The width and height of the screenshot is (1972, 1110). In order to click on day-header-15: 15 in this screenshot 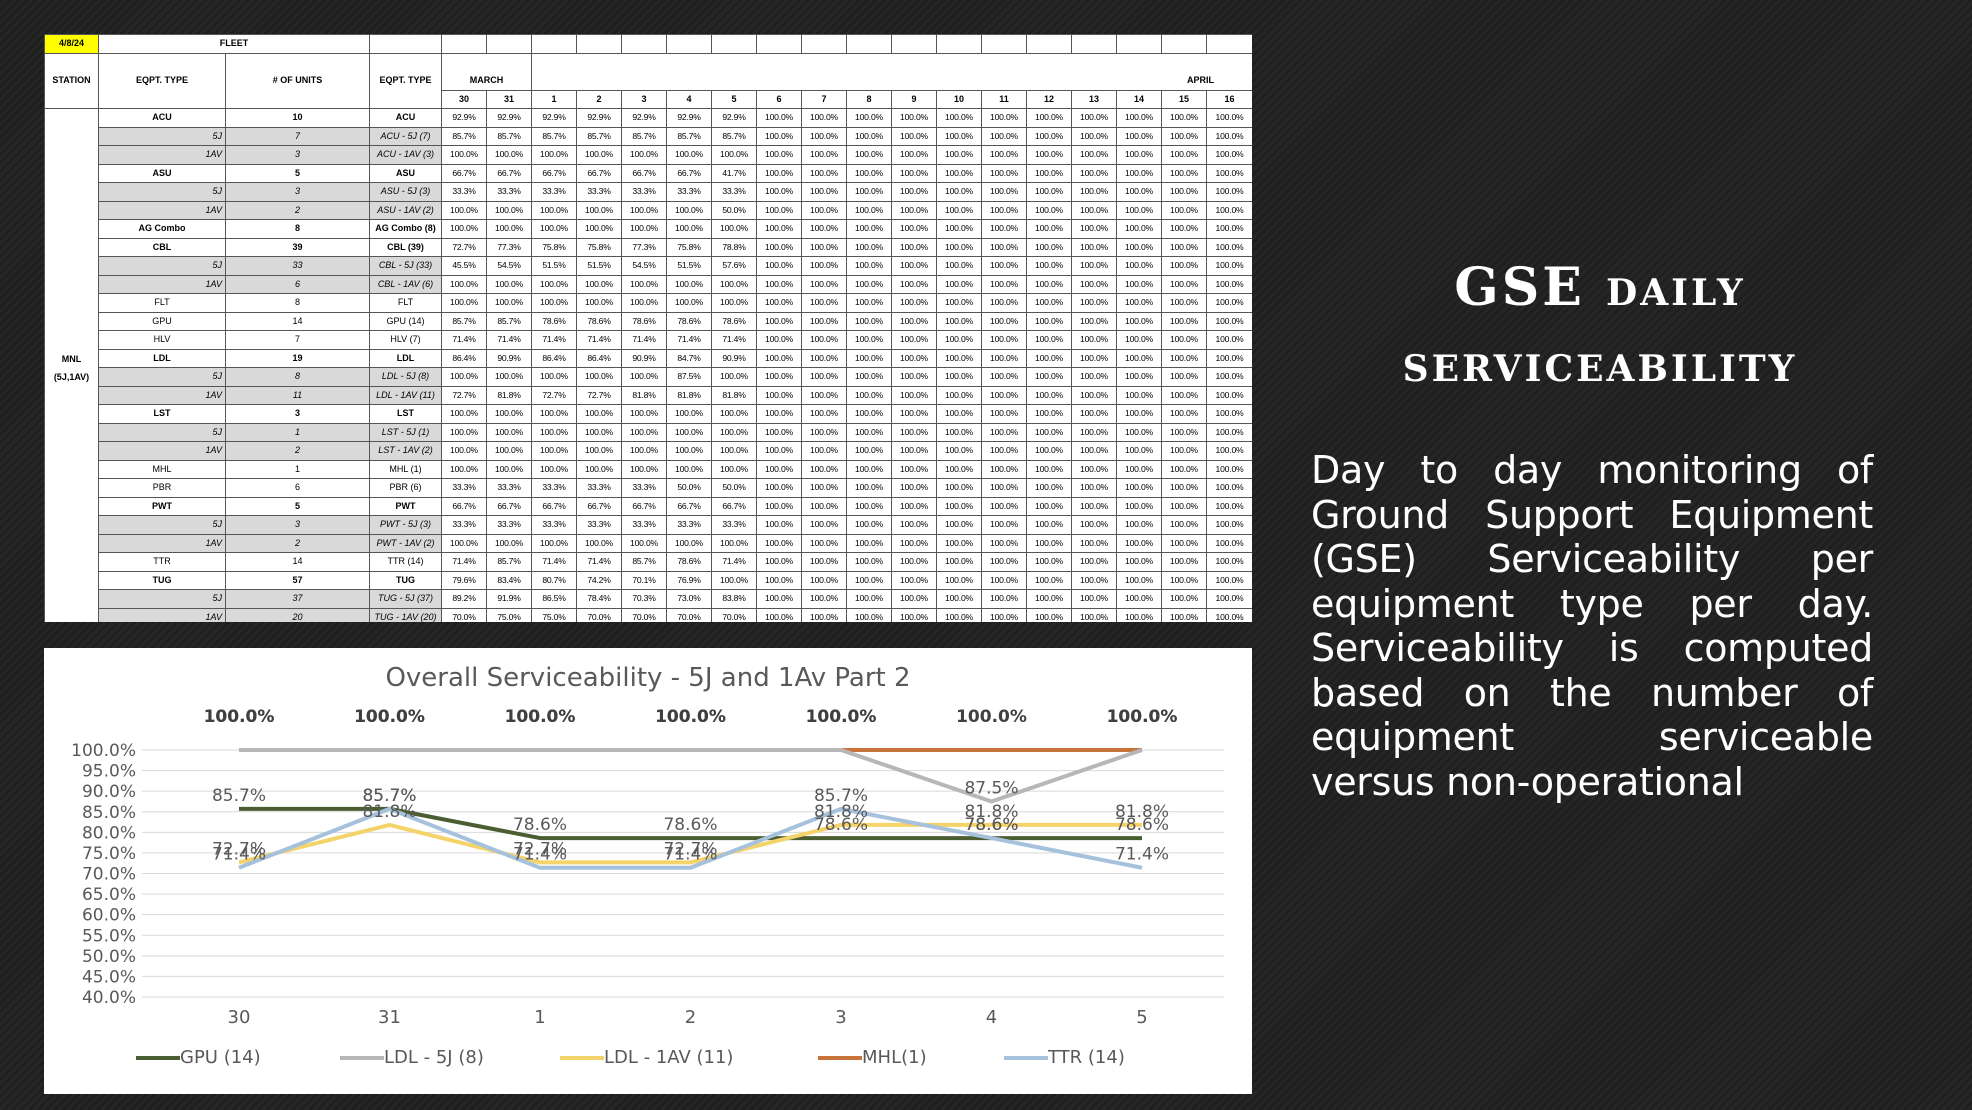, I will do `click(1184, 99)`.